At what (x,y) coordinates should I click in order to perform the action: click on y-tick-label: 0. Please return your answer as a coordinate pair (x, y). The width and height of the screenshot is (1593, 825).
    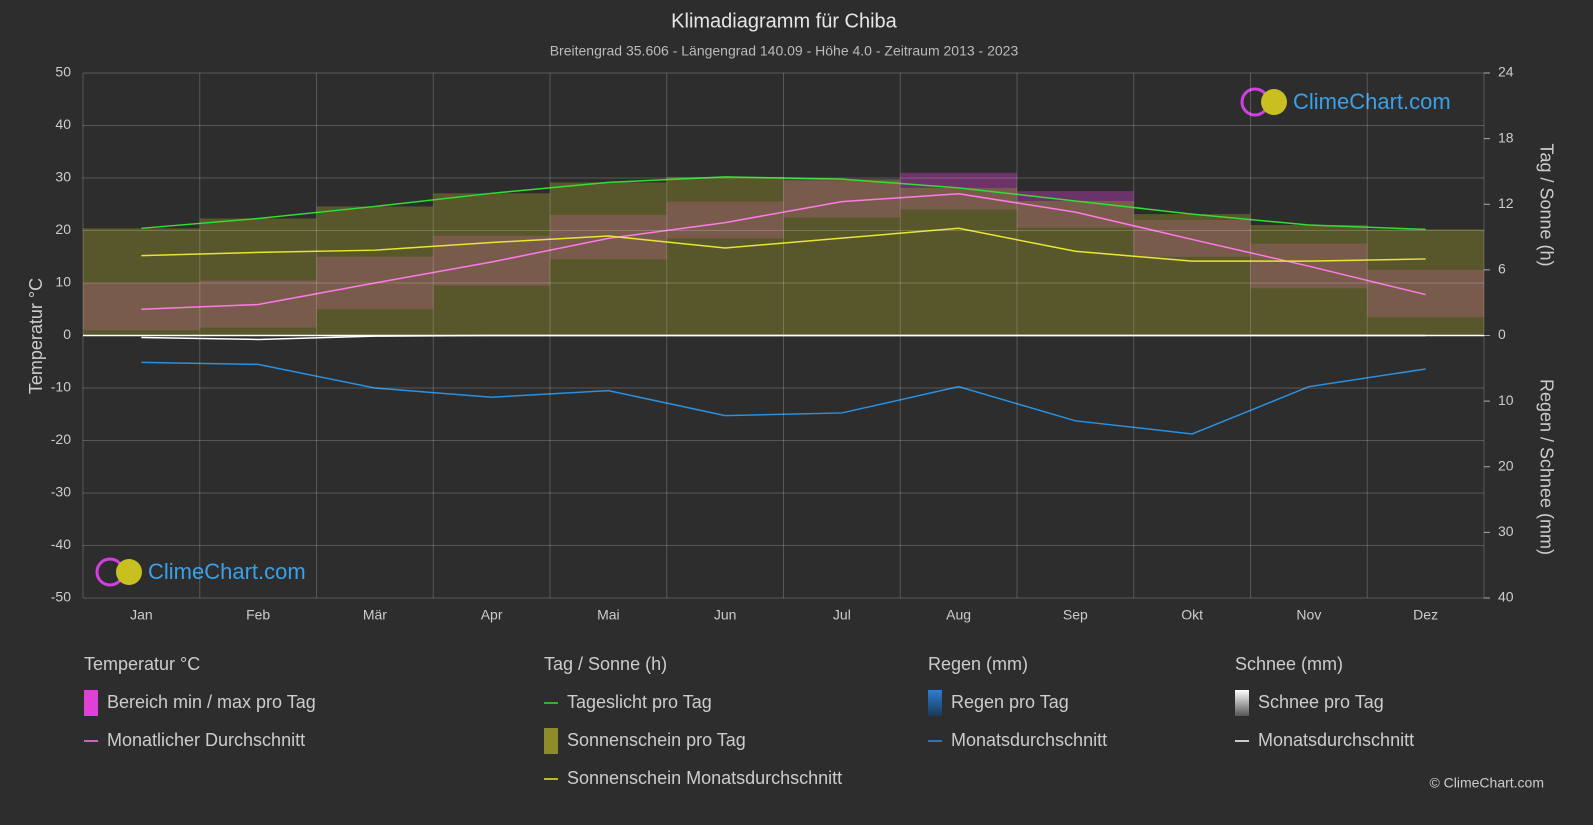
    Looking at the image, I should click on (67, 334).